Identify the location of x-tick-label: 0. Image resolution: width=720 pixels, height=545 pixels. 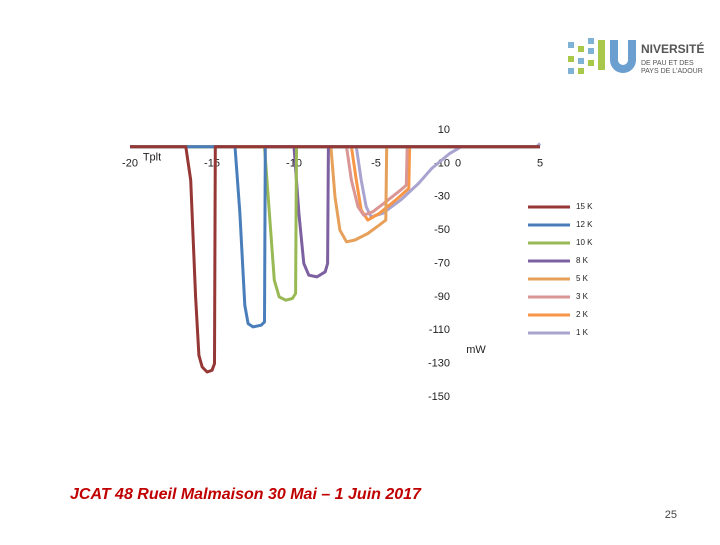
(458, 164).